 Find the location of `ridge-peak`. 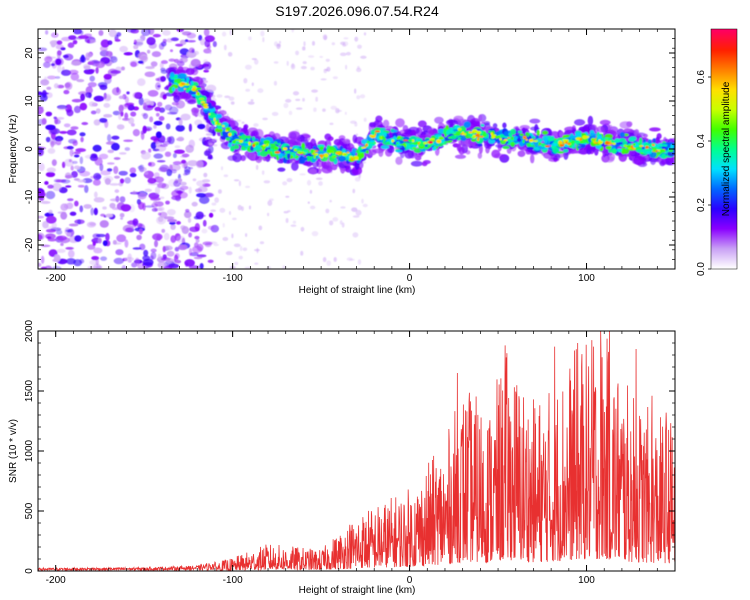

ridge-peak is located at coordinates (356, 159).